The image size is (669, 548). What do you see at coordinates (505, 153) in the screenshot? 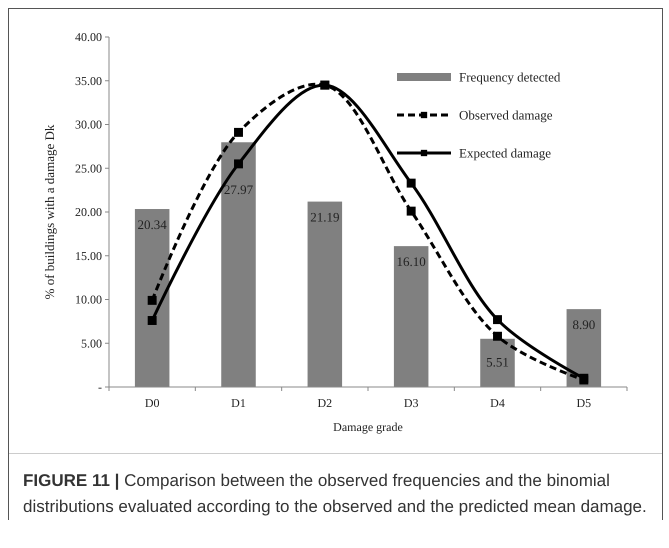
I see `legend-label: Expected damage` at bounding box center [505, 153].